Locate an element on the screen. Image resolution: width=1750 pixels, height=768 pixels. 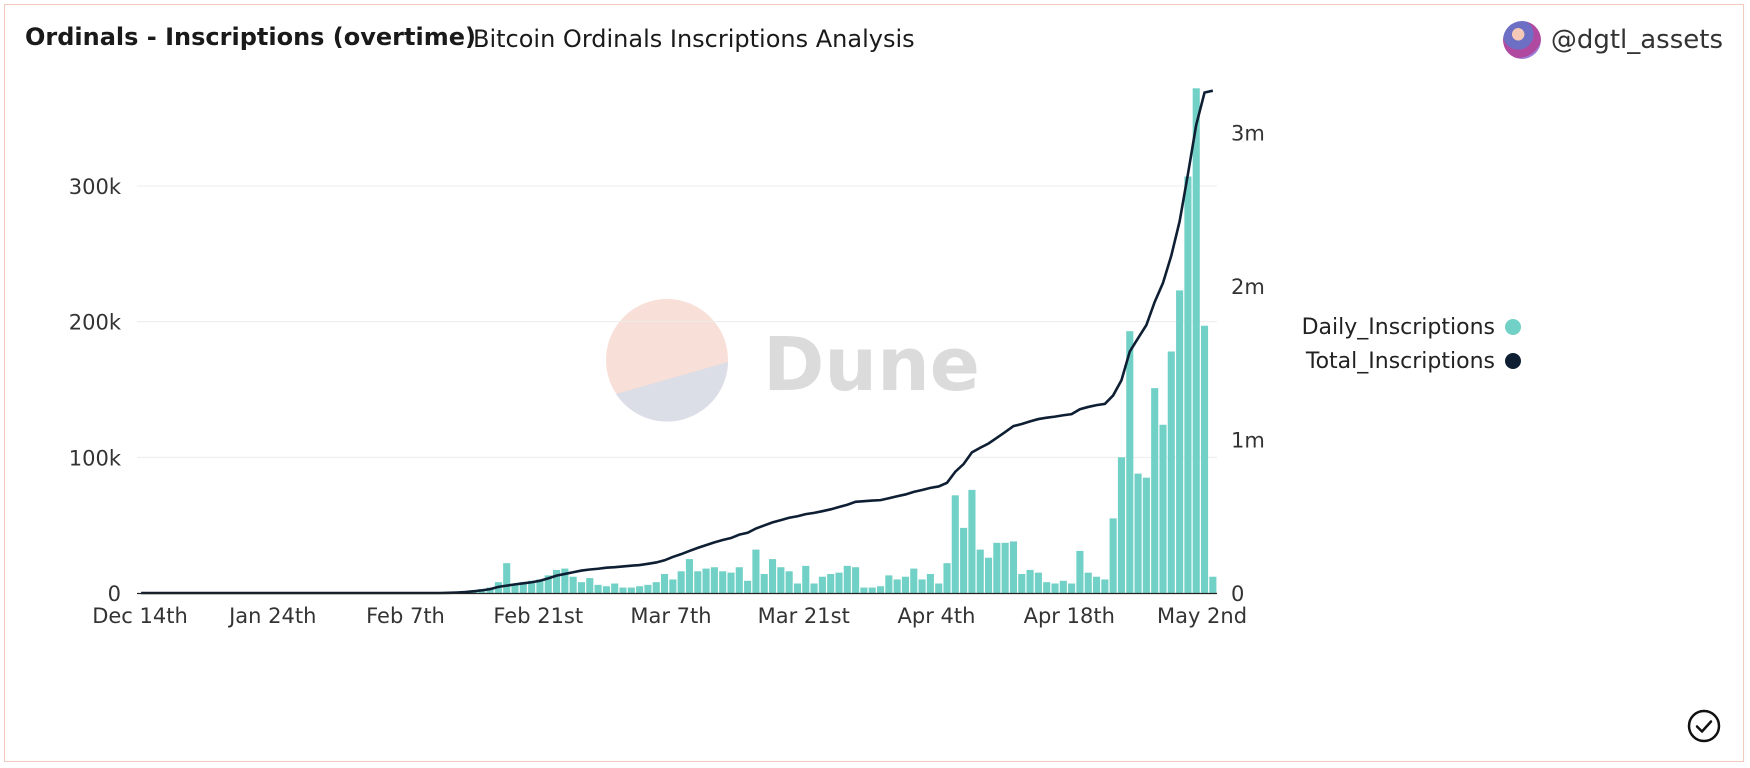
legend-label: Daily_Inscriptions is located at coordinates (1398, 327).